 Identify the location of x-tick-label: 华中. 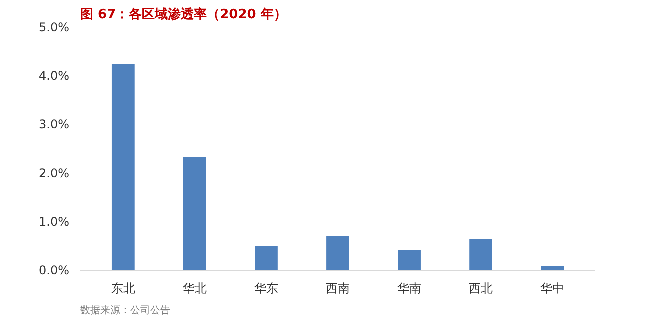
(552, 289).